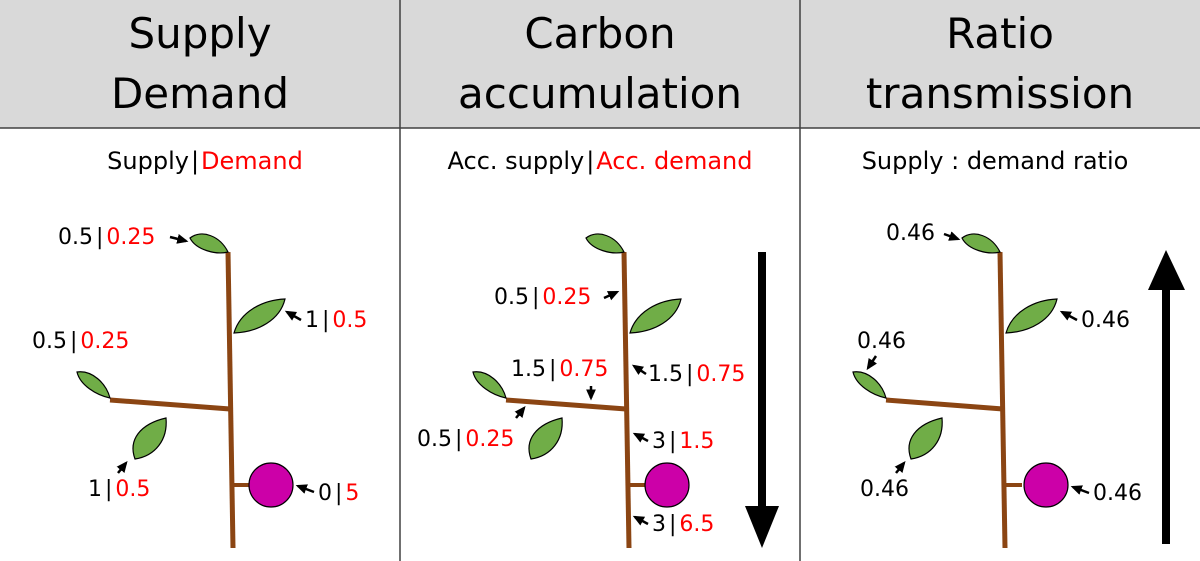 This screenshot has height=561, width=1200. What do you see at coordinates (881, 341) in the screenshot?
I see `ratio-label-branch-end-leaf: 0.46` at bounding box center [881, 341].